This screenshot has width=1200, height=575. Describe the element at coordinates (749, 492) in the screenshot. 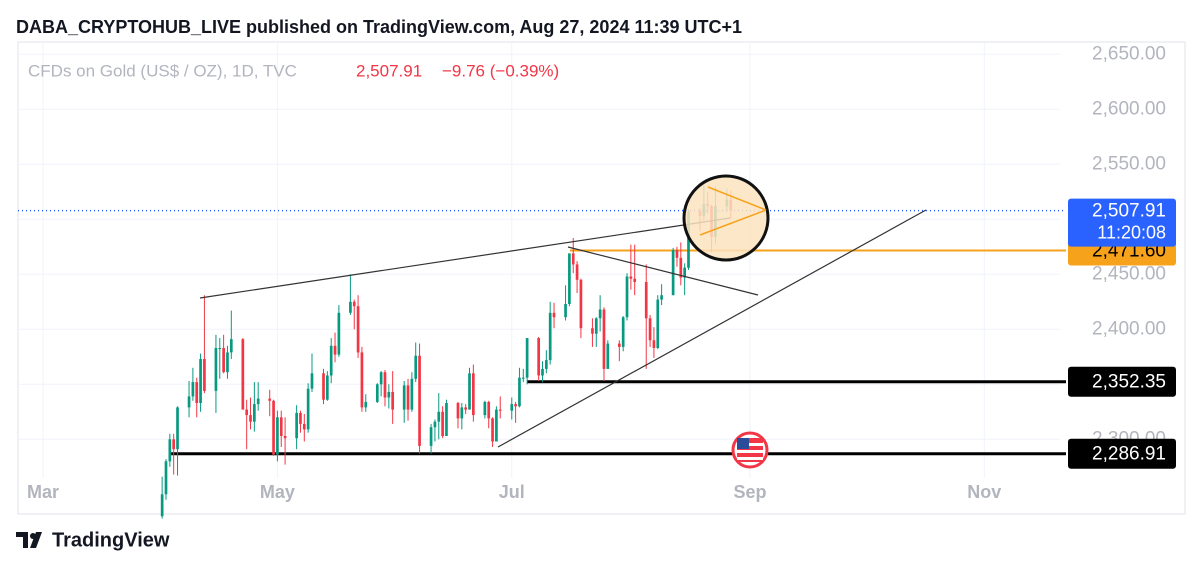

I see `x-tick-label: Sep` at that location.